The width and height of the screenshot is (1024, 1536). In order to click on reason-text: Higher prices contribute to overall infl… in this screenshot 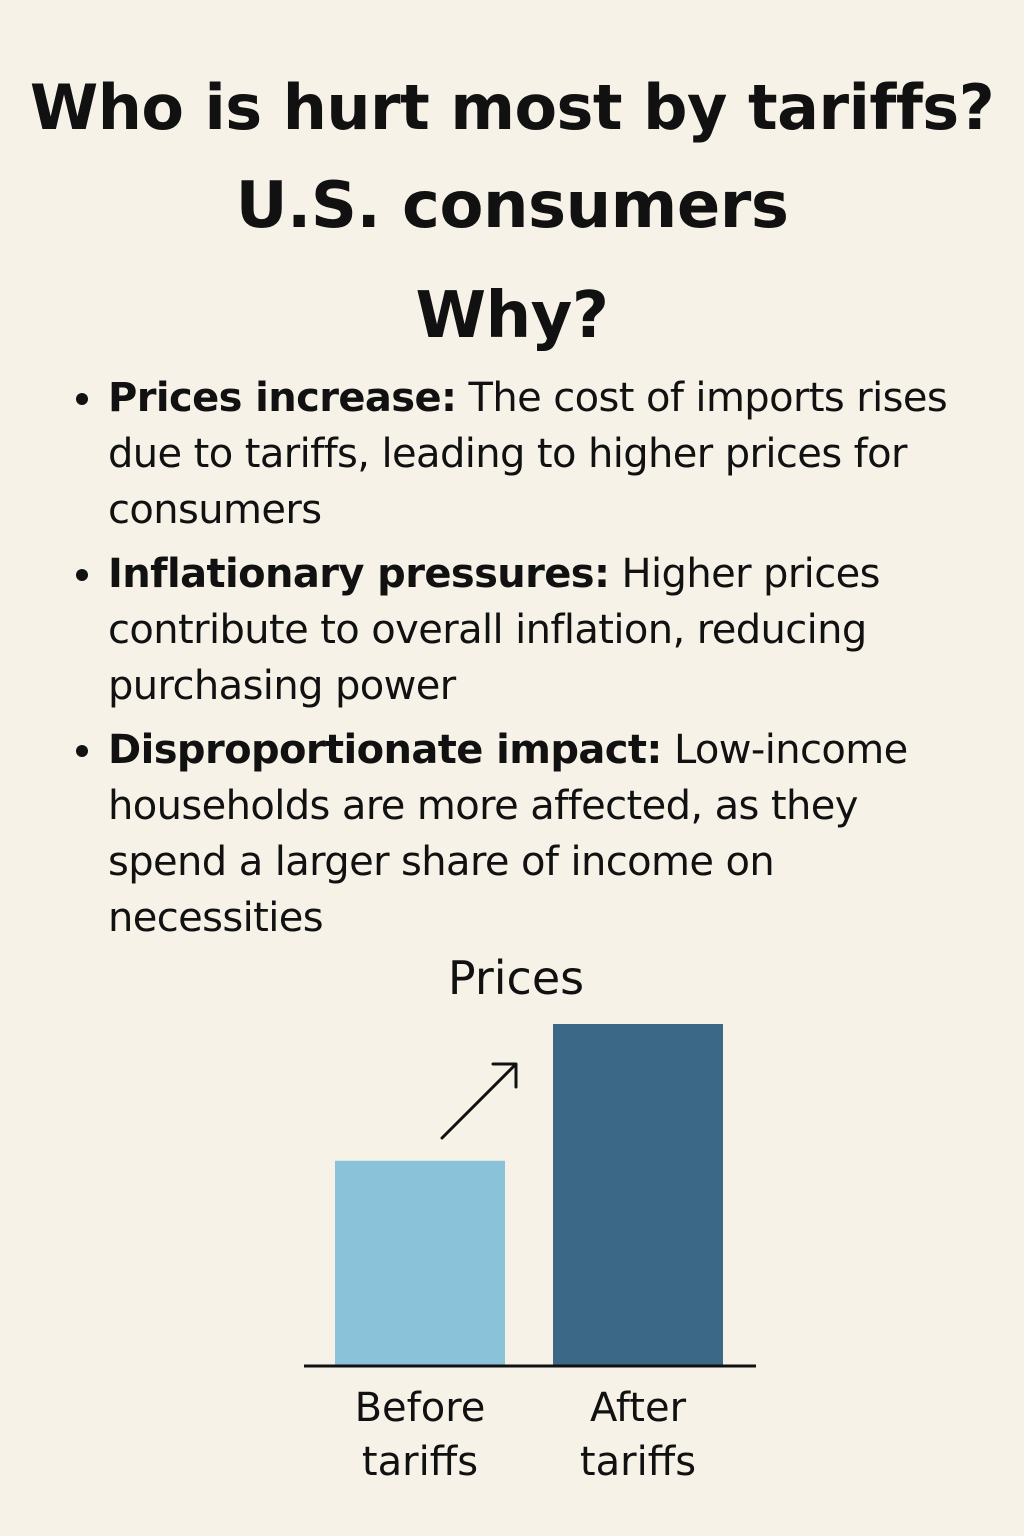, I will do `click(494, 630)`.